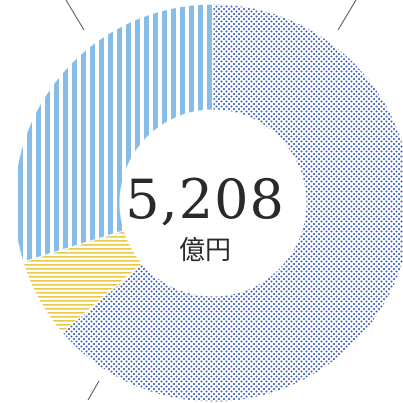 The width and height of the screenshot is (403, 403). I want to click on center-total-value: 5,208, so click(205, 199).